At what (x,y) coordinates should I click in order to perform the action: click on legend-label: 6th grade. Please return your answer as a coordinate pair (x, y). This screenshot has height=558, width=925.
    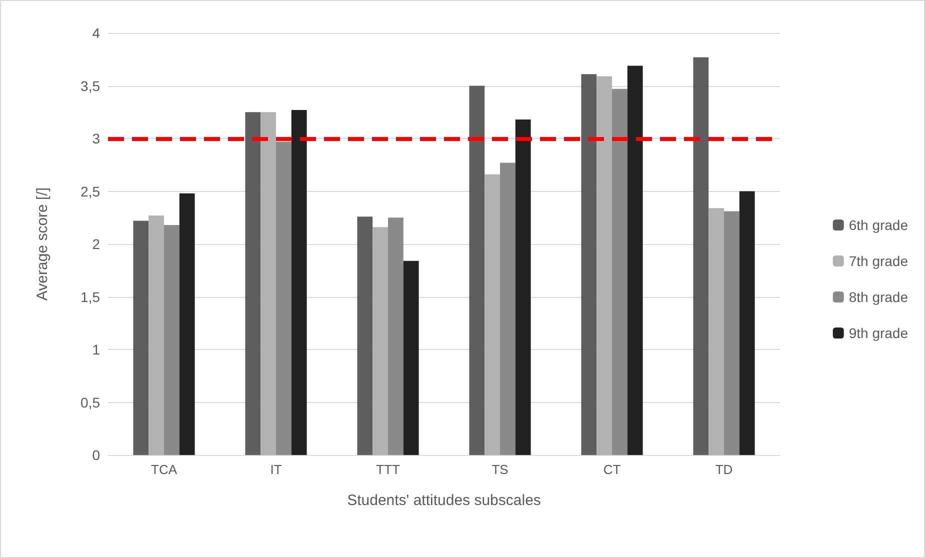
    Looking at the image, I should click on (878, 225).